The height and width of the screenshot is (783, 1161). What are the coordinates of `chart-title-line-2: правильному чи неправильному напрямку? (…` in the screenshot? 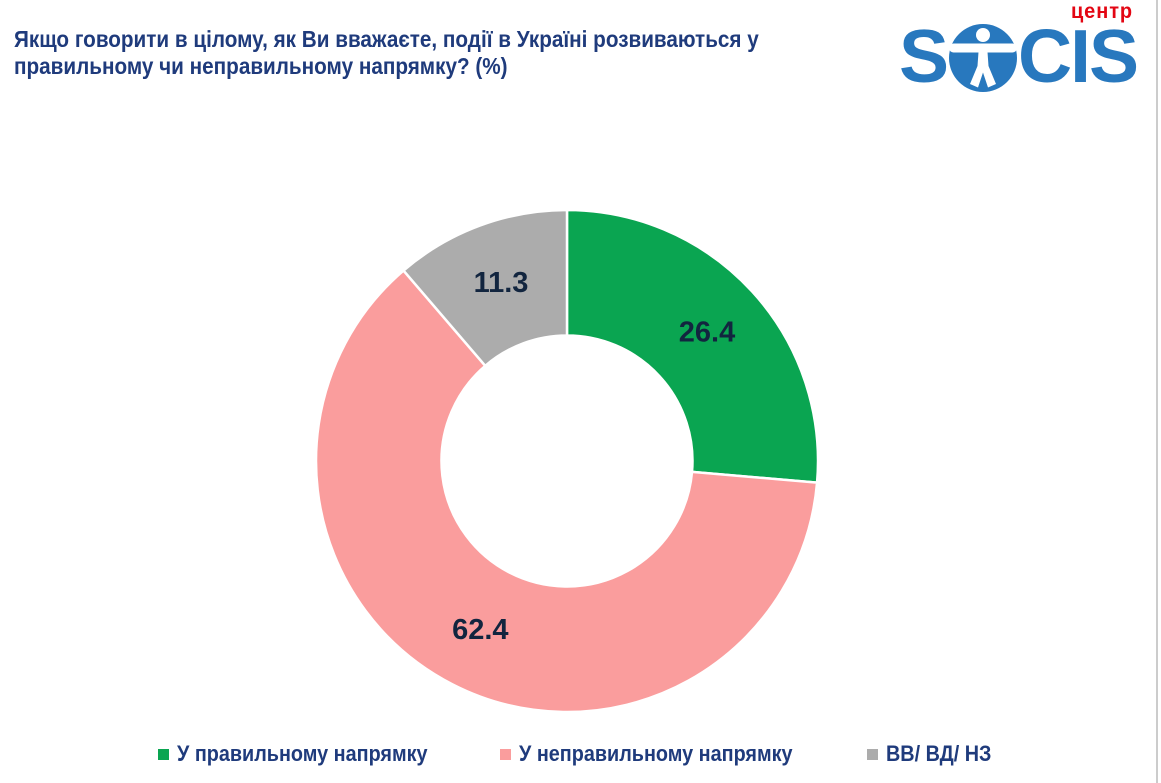 It's located at (261, 66).